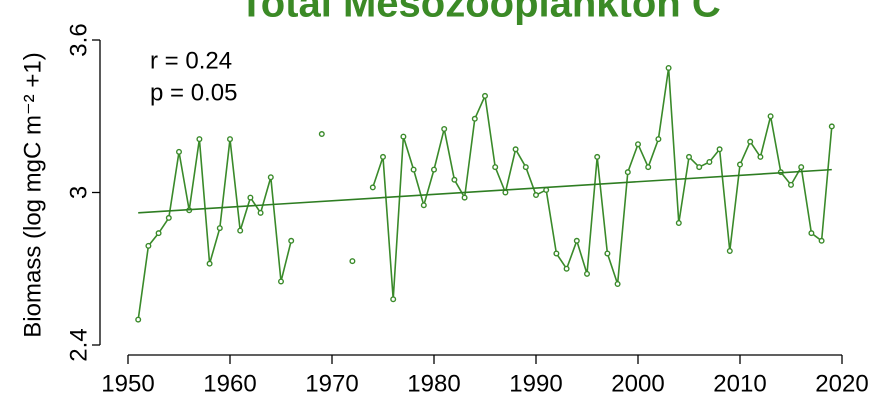  What do you see at coordinates (193, 92) in the screenshot?
I see `annotation: p = 0.05` at bounding box center [193, 92].